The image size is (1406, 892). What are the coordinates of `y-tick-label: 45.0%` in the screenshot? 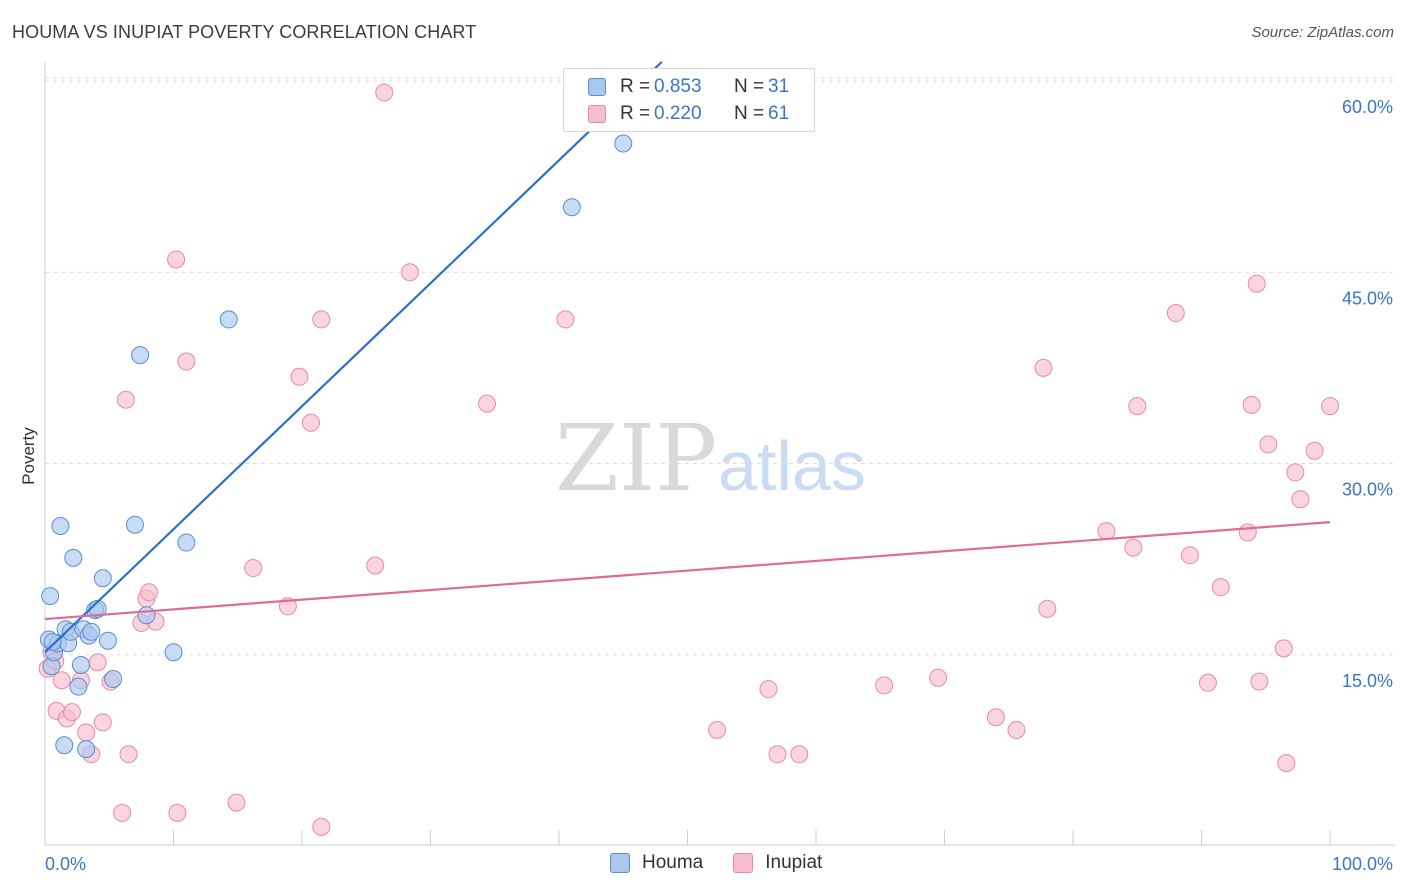 It's located at (1367, 298).